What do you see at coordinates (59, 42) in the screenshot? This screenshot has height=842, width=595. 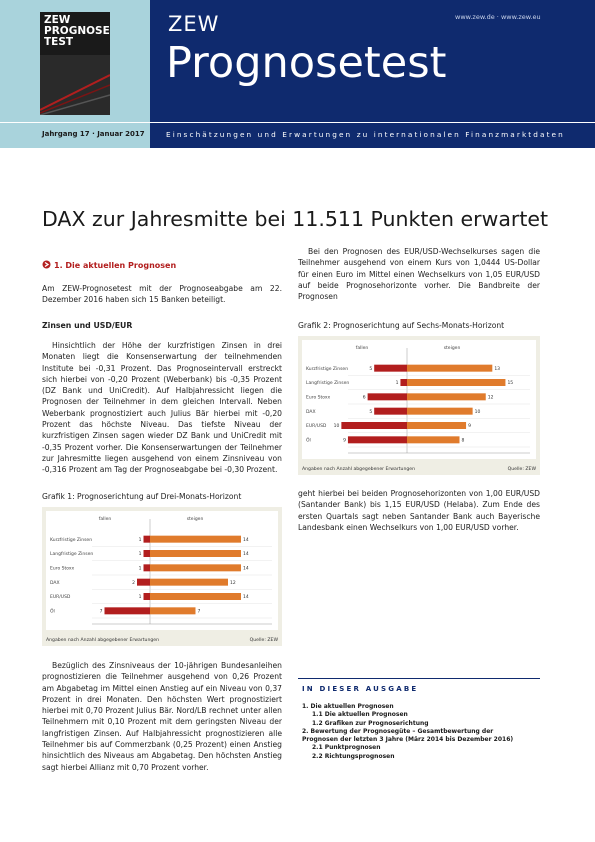 I see `logo-line: TEST` at bounding box center [59, 42].